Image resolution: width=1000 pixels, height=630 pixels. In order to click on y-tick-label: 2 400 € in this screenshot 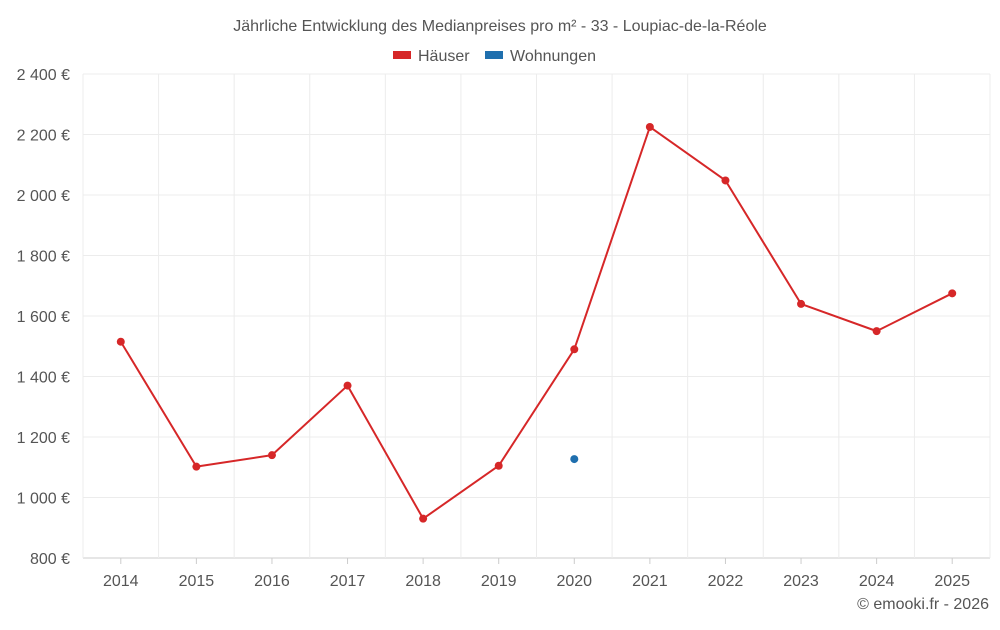, I will do `click(43, 75)`.